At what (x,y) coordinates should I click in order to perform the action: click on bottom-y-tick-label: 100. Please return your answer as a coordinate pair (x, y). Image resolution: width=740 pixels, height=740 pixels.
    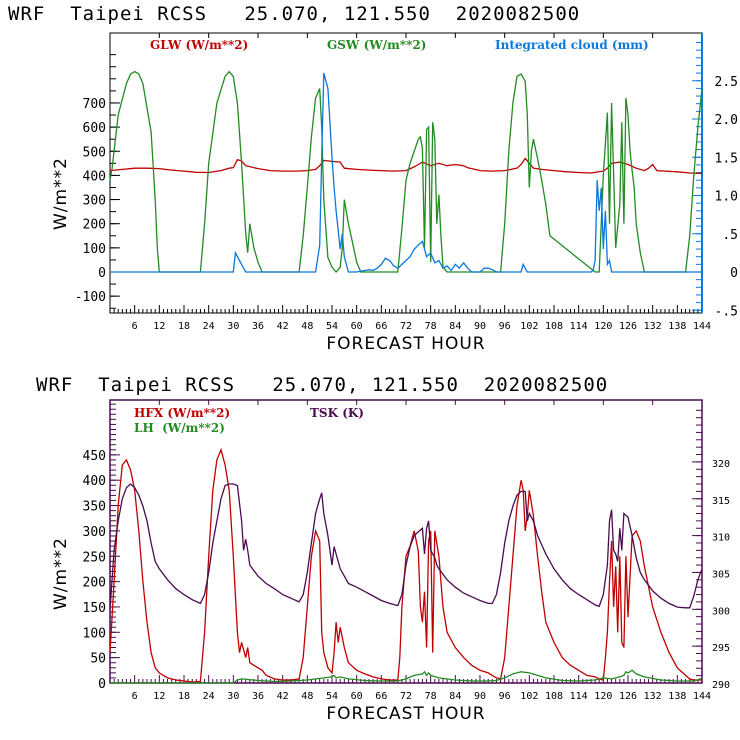
    Looking at the image, I should click on (94, 633).